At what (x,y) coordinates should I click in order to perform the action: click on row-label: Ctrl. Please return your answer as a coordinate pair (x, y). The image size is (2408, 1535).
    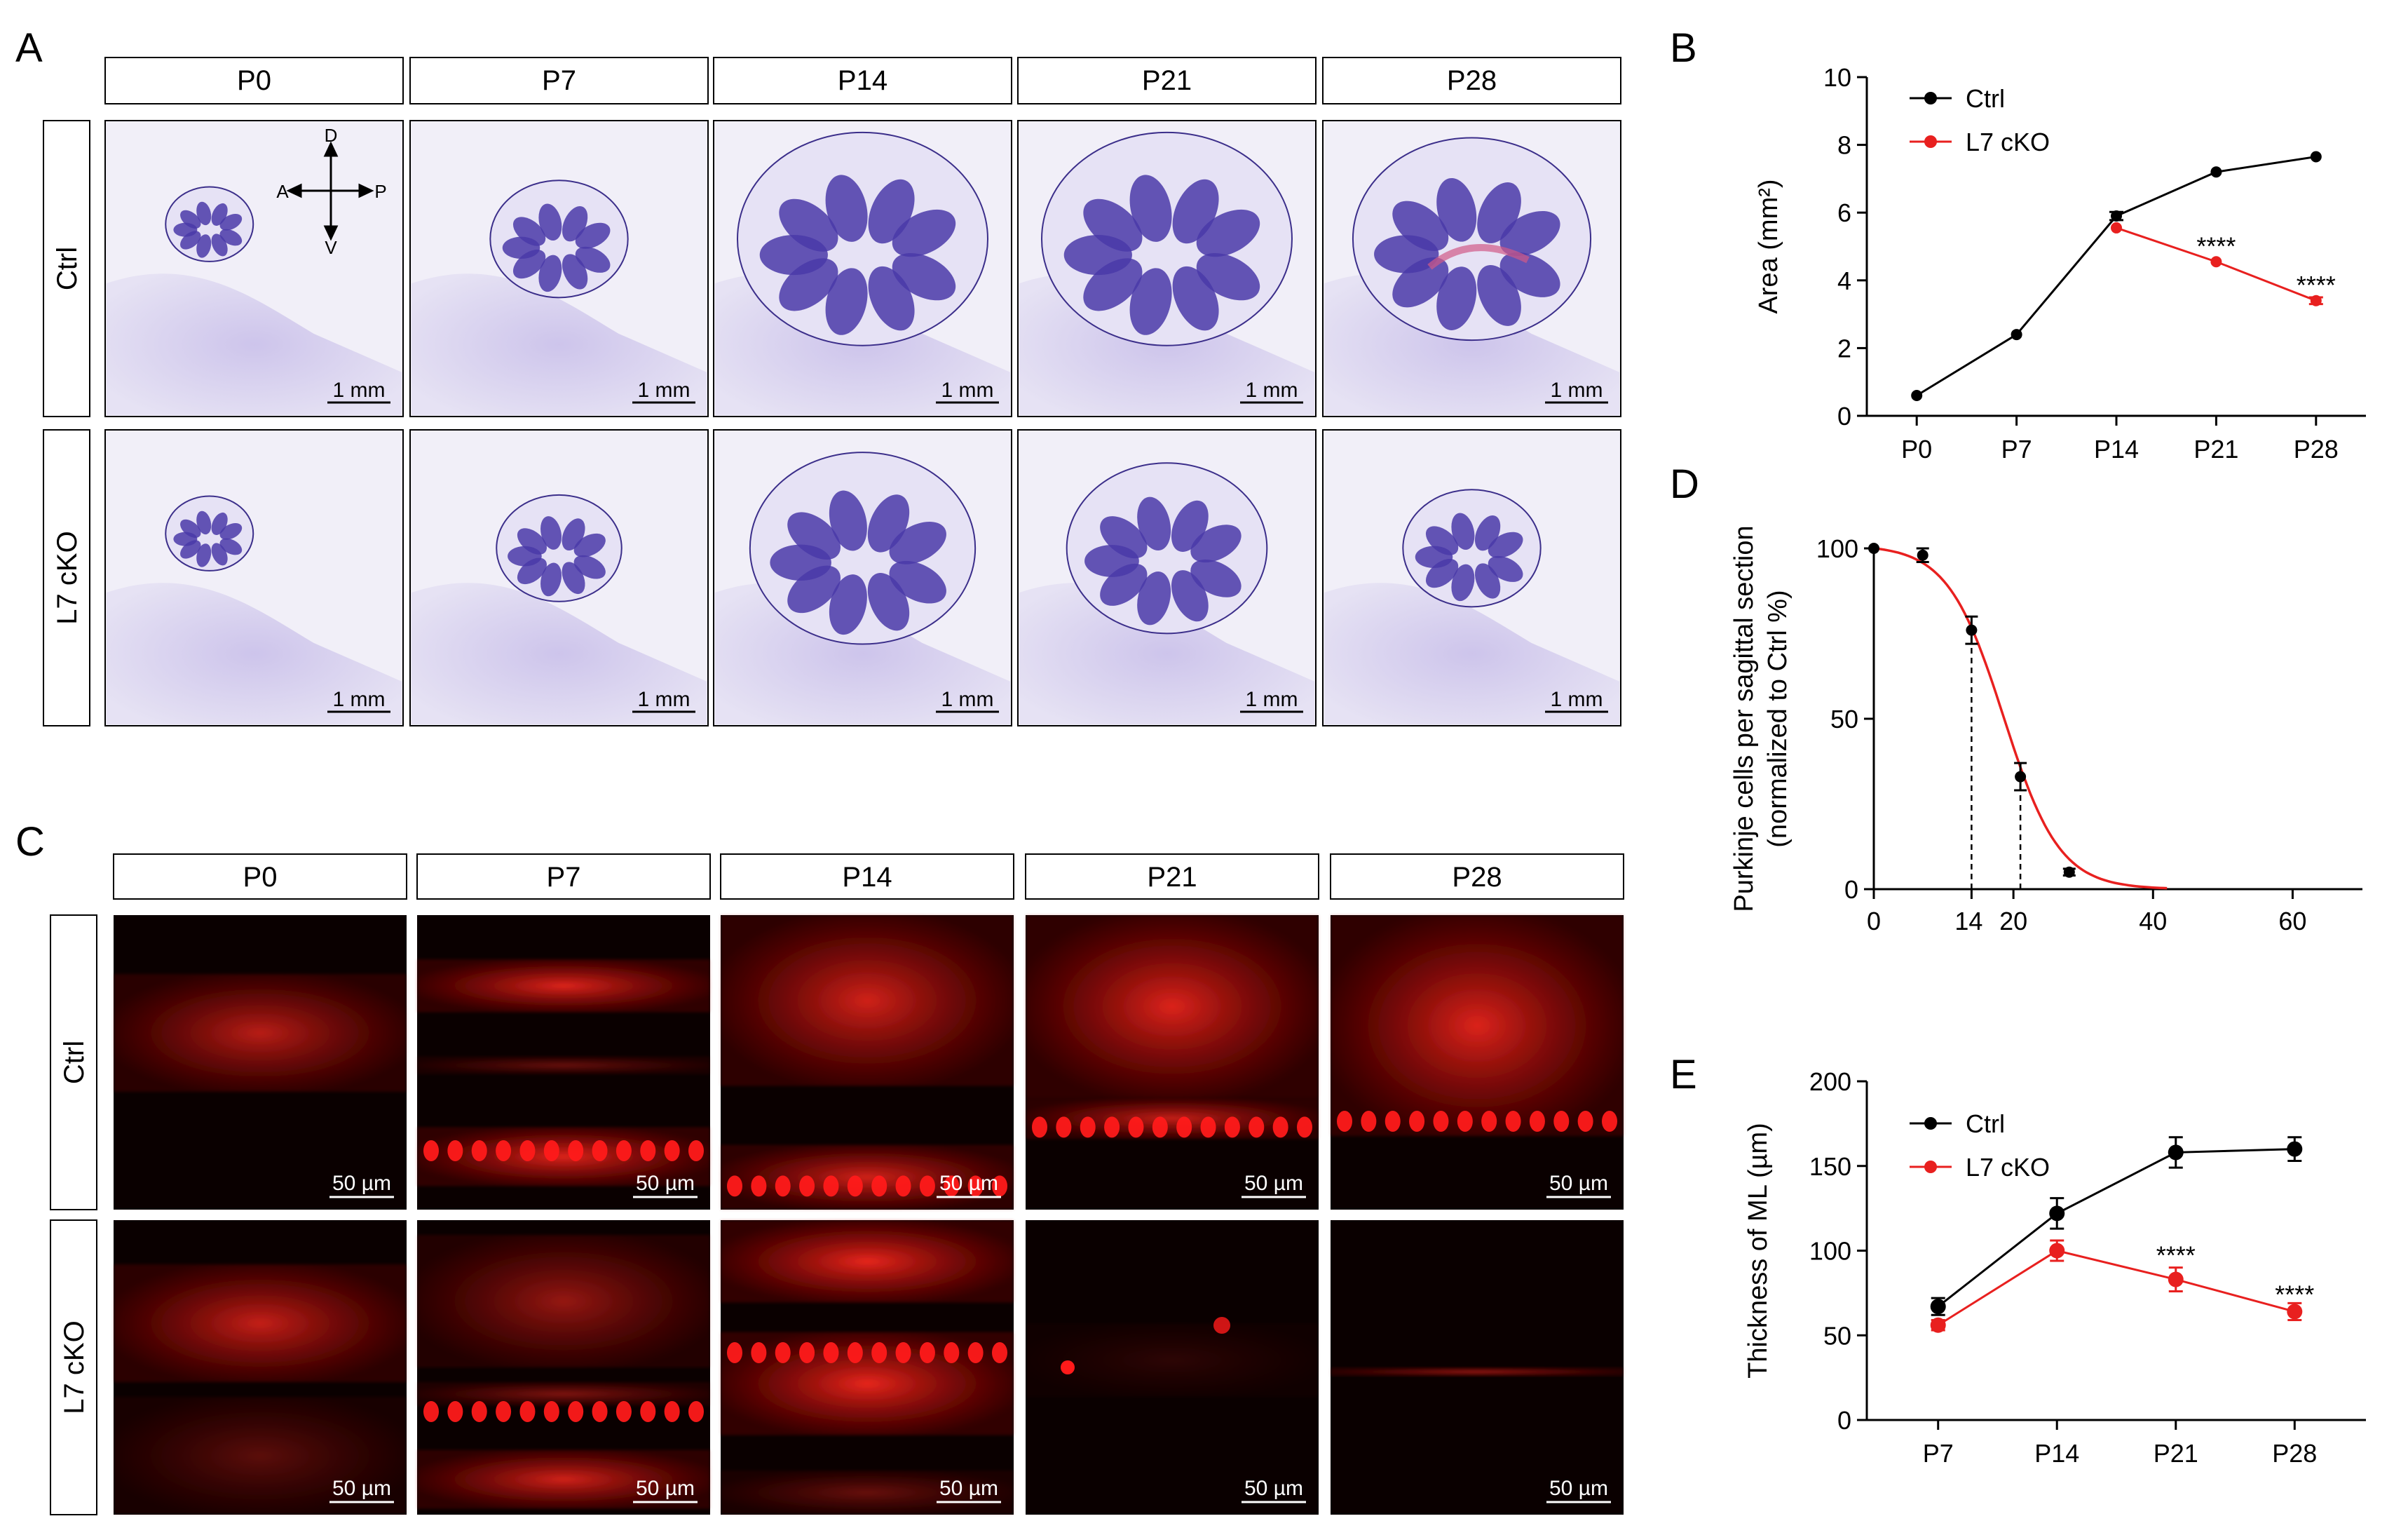
    Looking at the image, I should click on (67, 268).